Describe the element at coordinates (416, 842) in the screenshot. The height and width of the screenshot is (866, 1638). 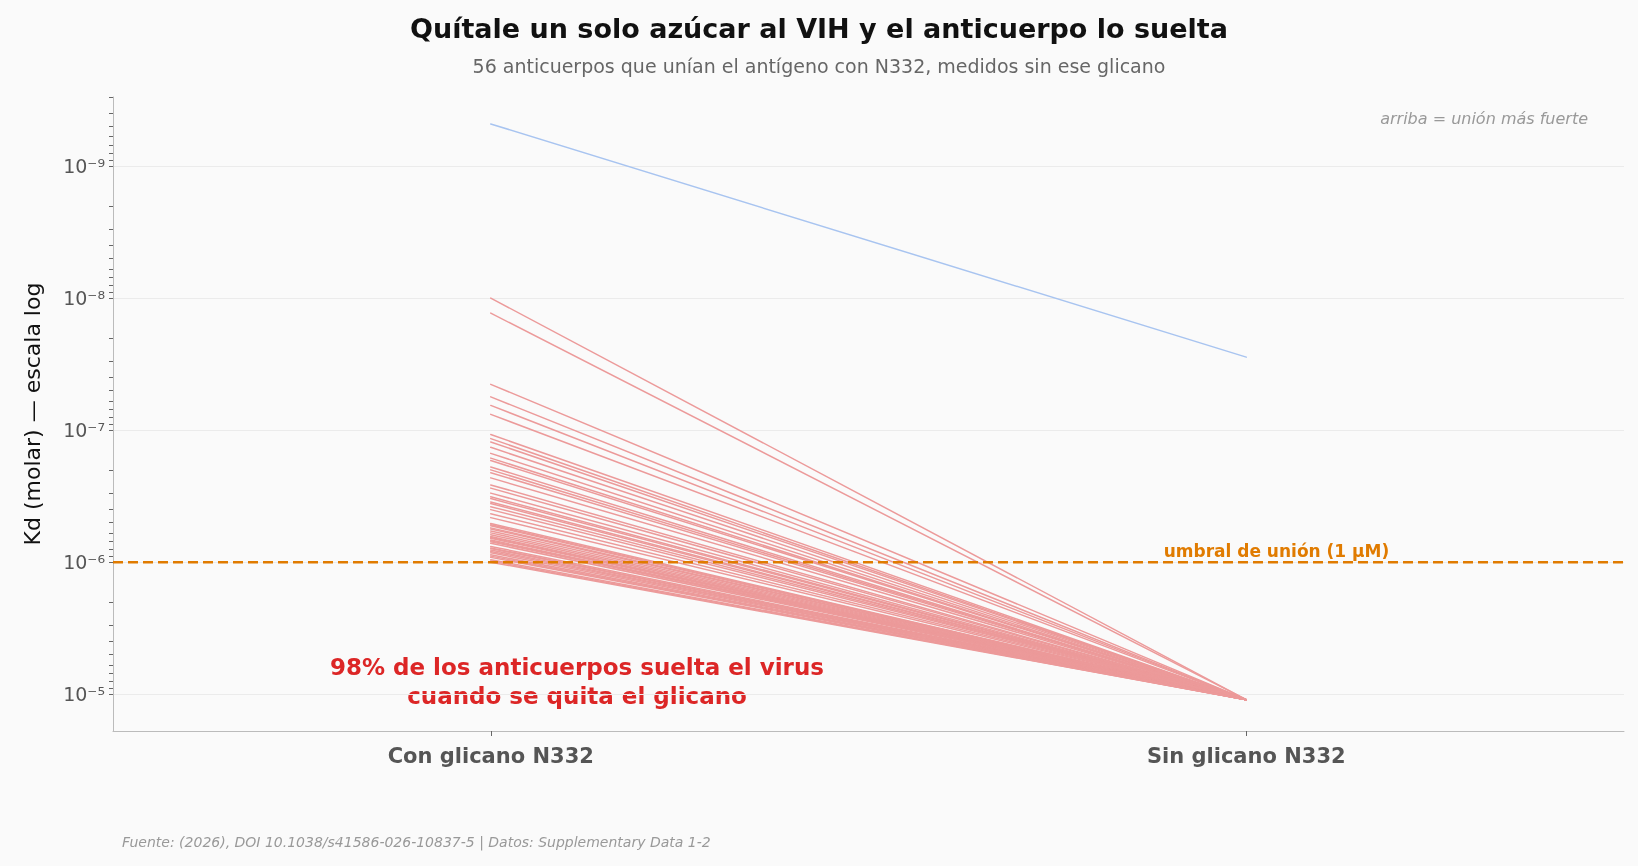
I see `source-note: Fuente: (2026), DOI 10.1038/s41586-026-10837-5 | Datos: Supplementary Data 1-2` at that location.